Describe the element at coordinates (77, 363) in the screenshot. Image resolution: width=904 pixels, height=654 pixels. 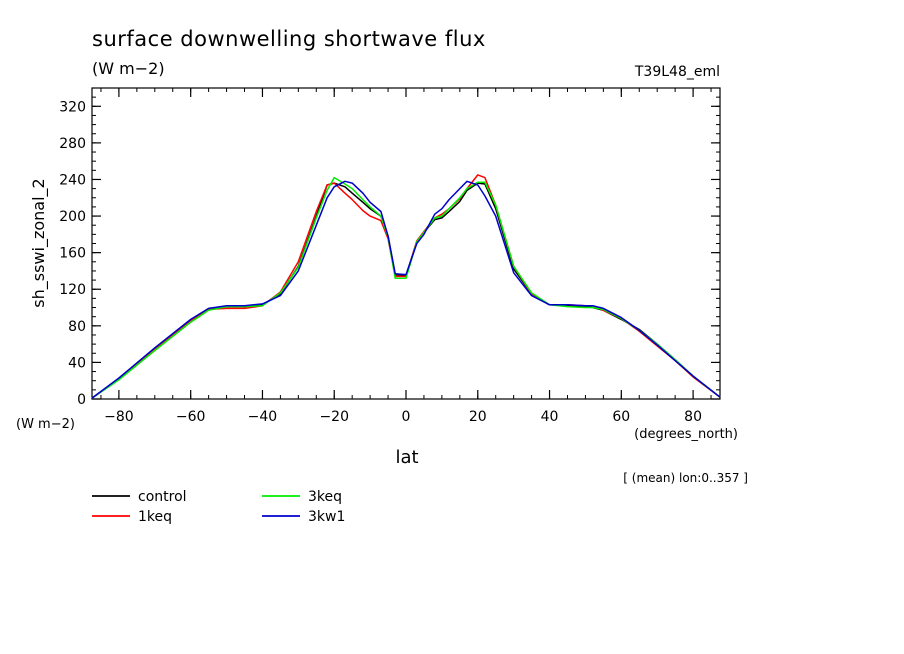
I see `y-tick-label: 40` at that location.